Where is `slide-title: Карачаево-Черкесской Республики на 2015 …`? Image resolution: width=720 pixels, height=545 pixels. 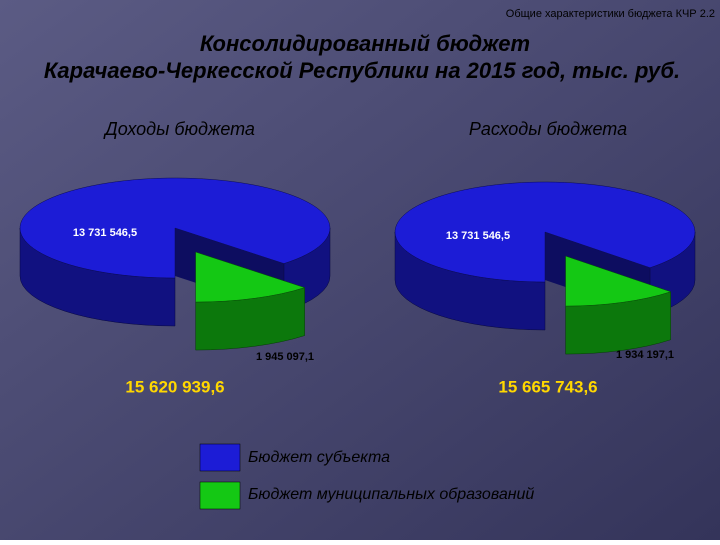 slide-title: Карачаево-Черкесской Республики на 2015 … is located at coordinates (362, 70).